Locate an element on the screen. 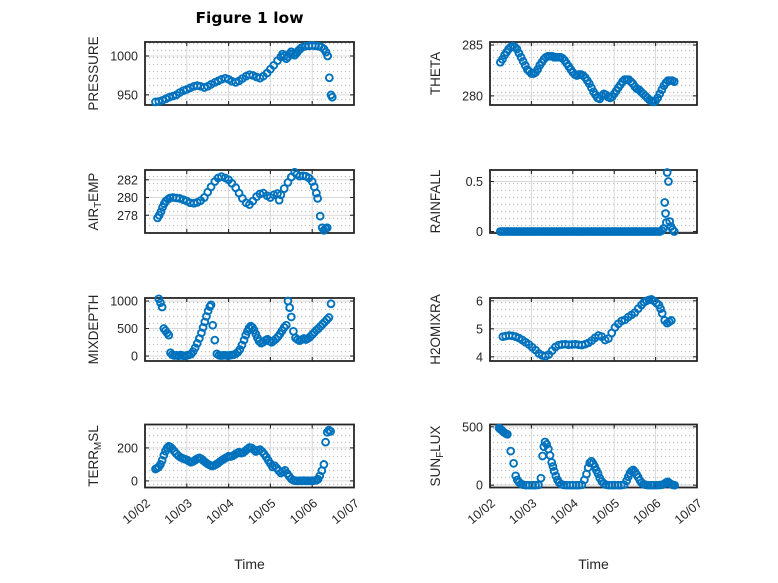  subplot-h2omixra: 4 5 6 H2OMIXRA is located at coordinates (563, 329).